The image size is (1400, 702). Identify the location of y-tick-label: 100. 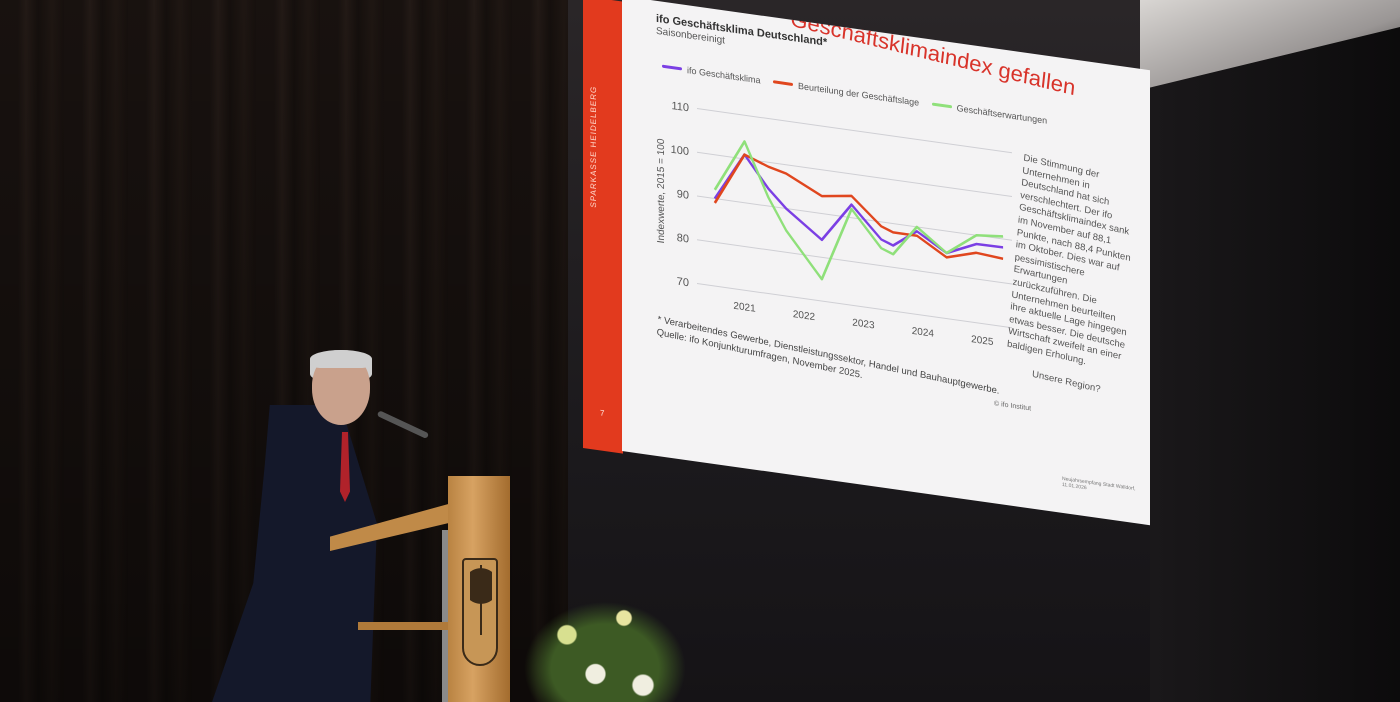
(680, 151).